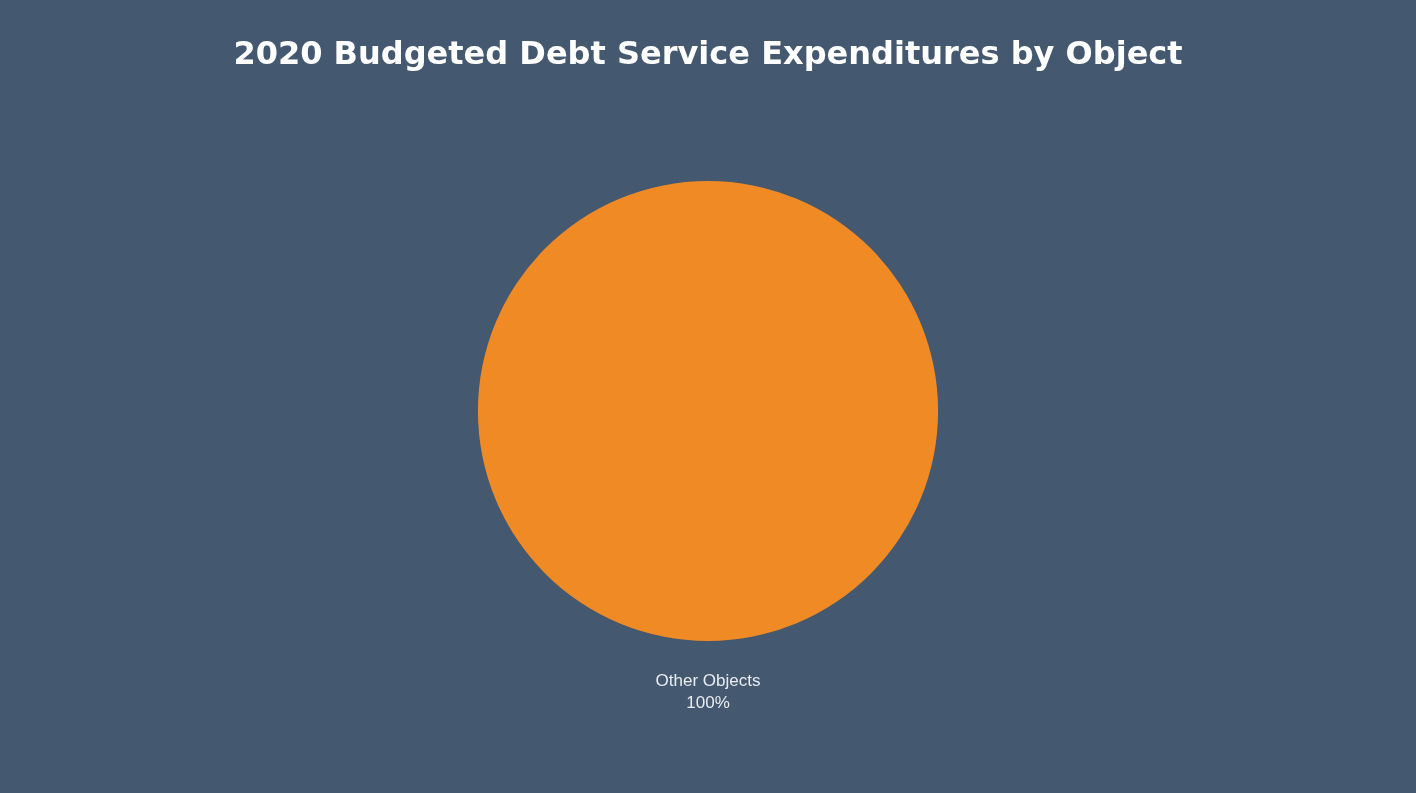 This screenshot has height=793, width=1416. Describe the element at coordinates (708, 680) in the screenshot. I see `slice-label: Other Objects` at that location.